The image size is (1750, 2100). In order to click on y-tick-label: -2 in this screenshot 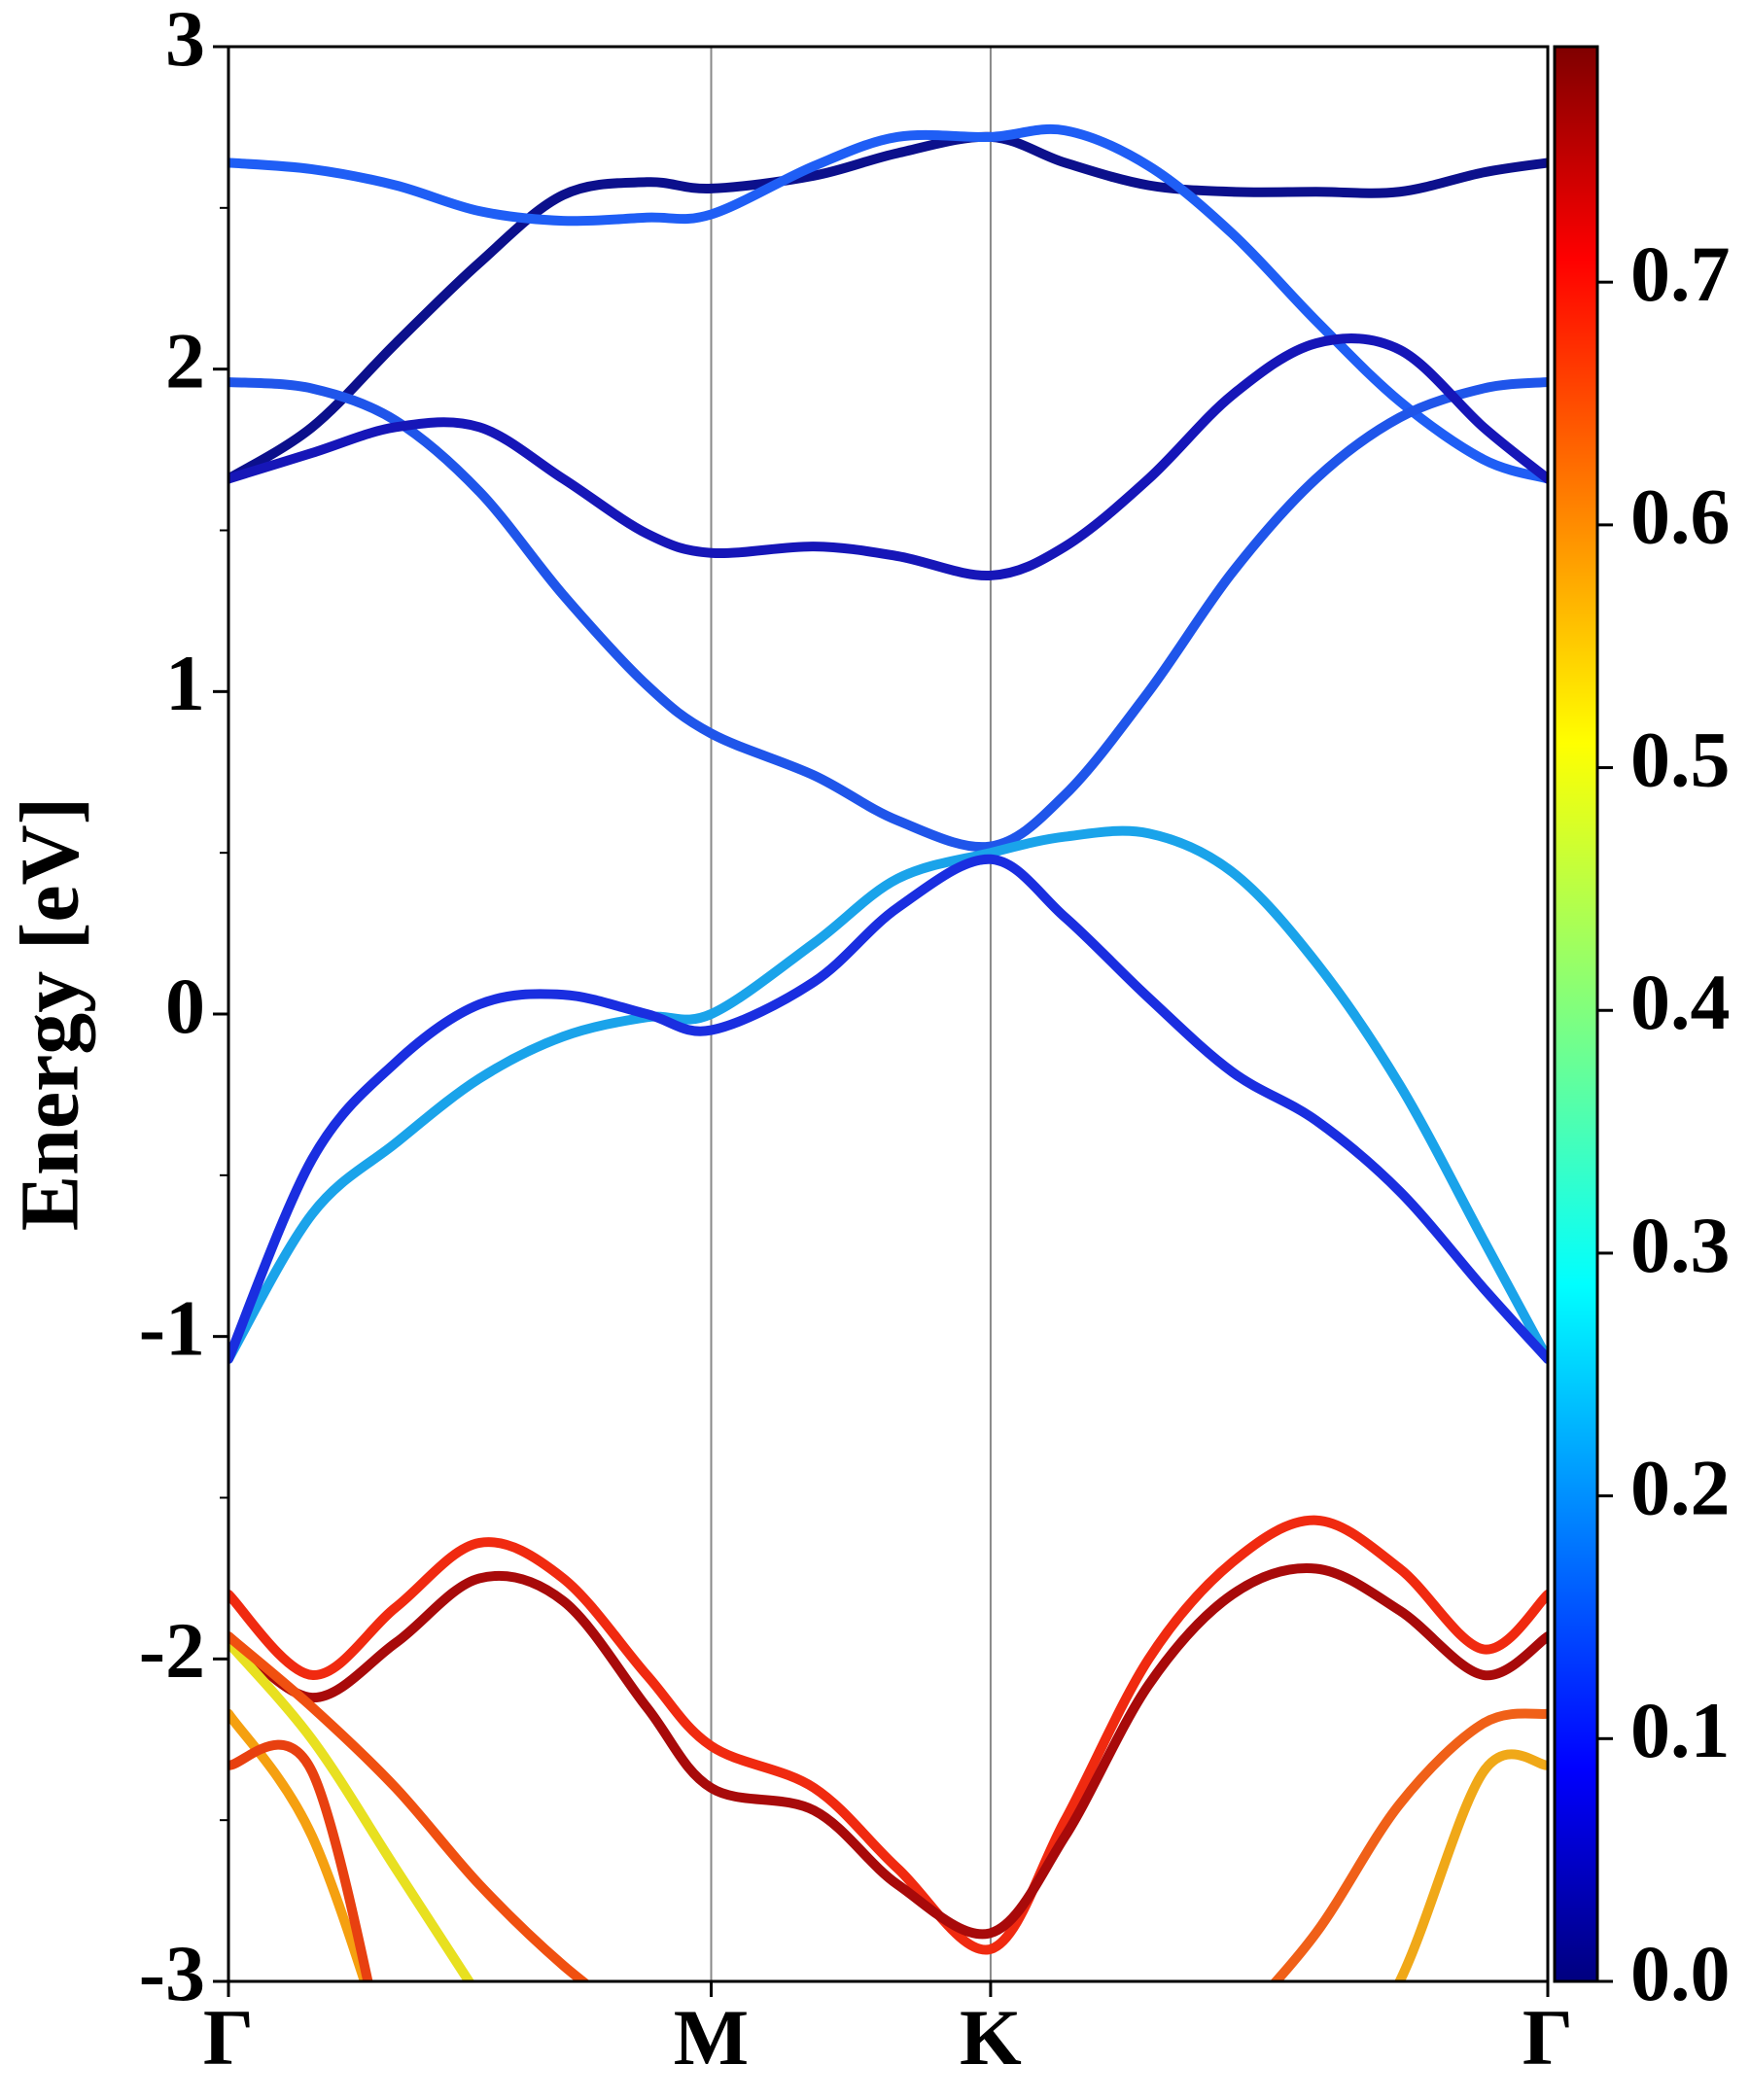, I will do `click(172, 1650)`.